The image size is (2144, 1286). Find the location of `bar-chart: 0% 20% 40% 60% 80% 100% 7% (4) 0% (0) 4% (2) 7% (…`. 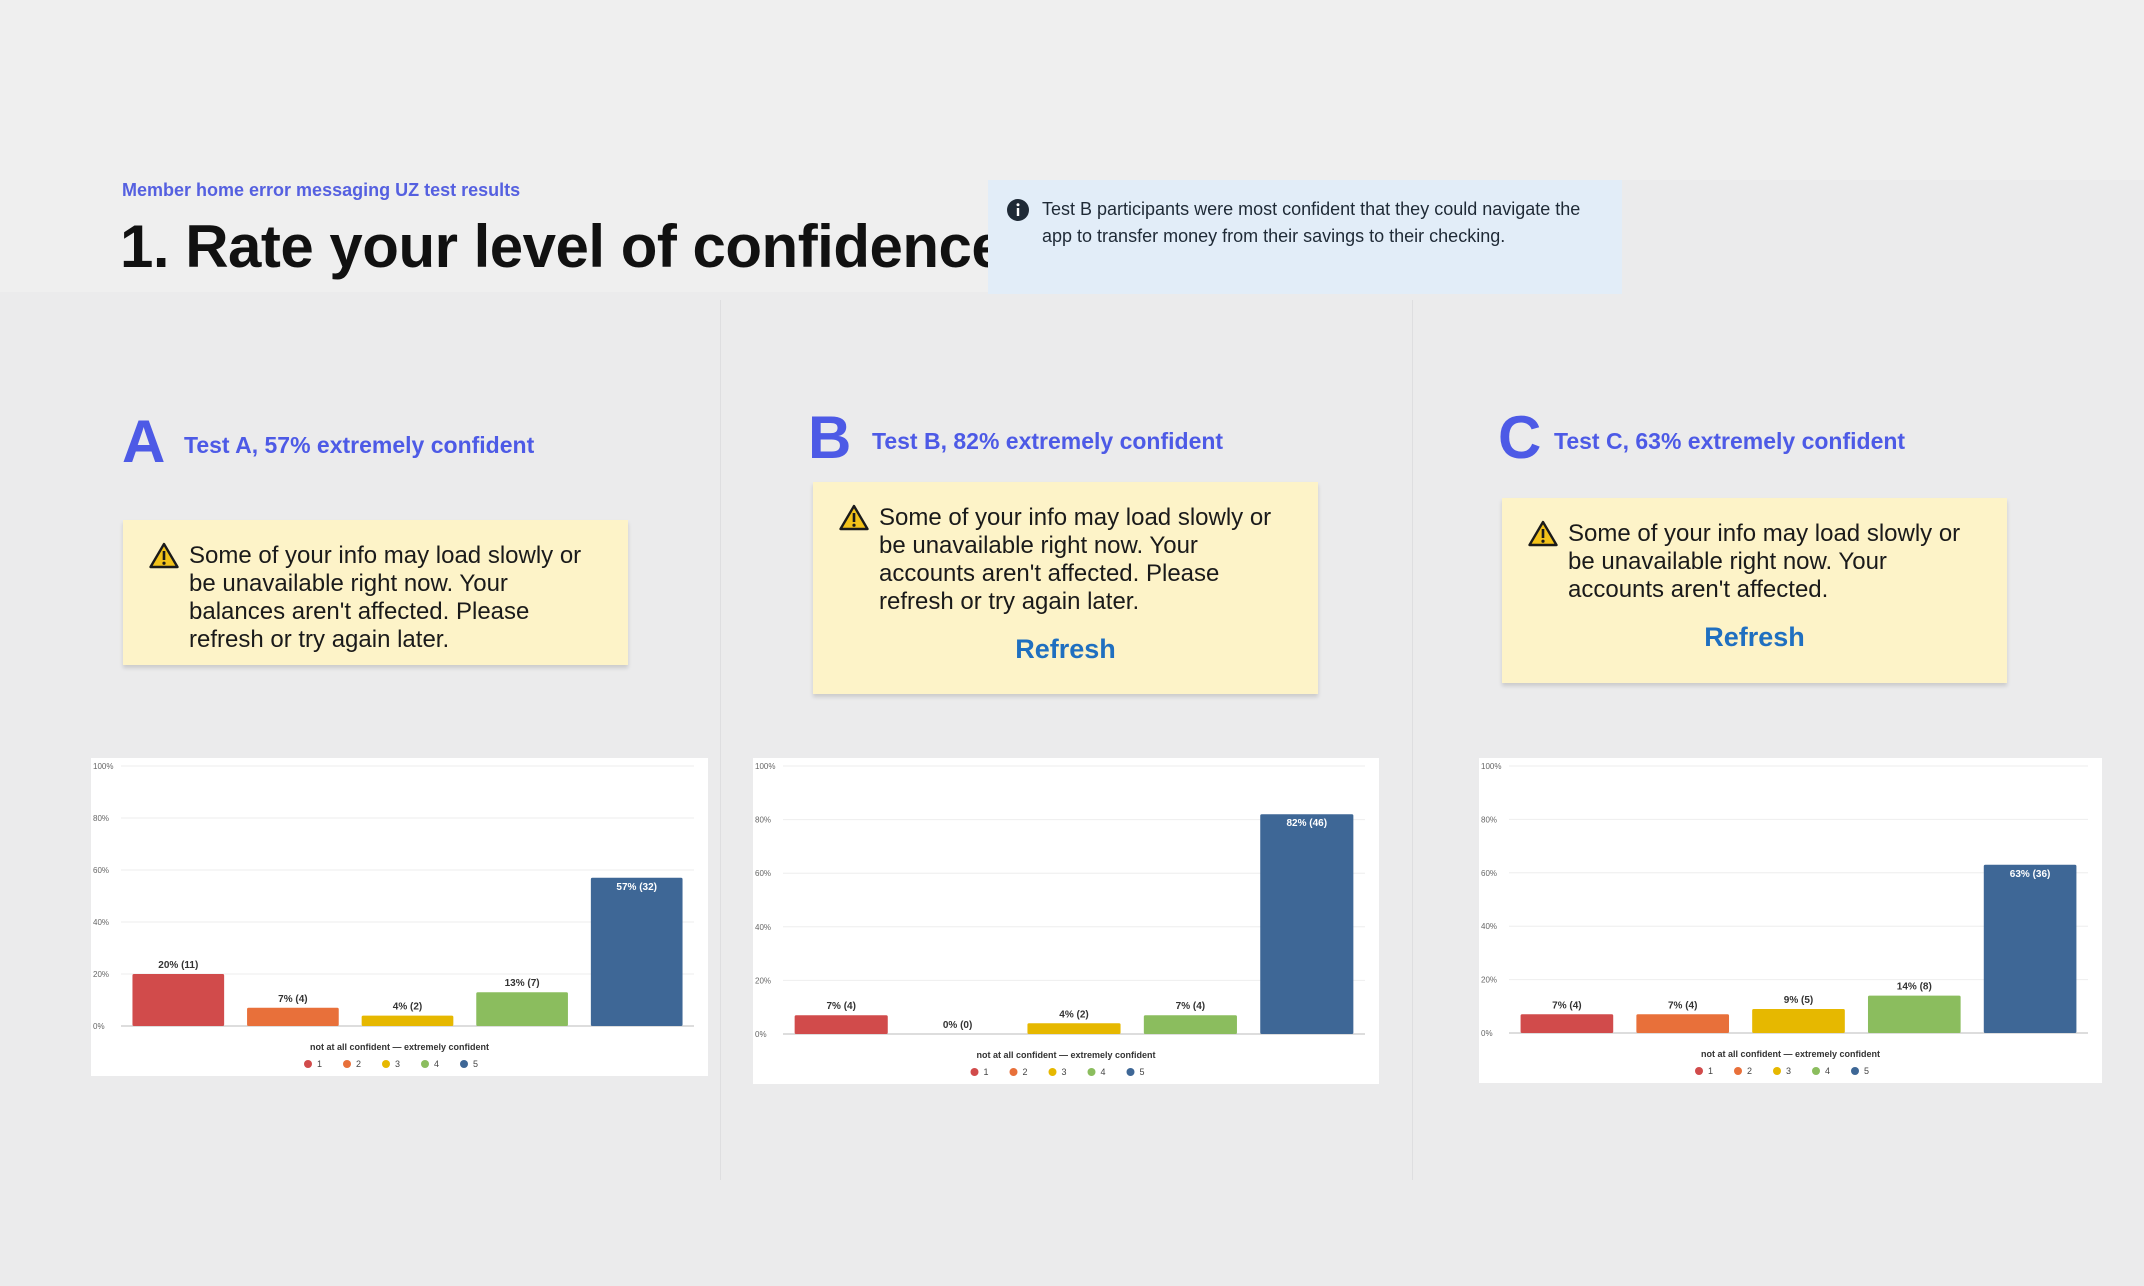

bar-chart: 0% 20% 40% 60% 80% 100% 7% (4) 0% (0) 4% (2) 7% (… is located at coordinates (1060, 919).